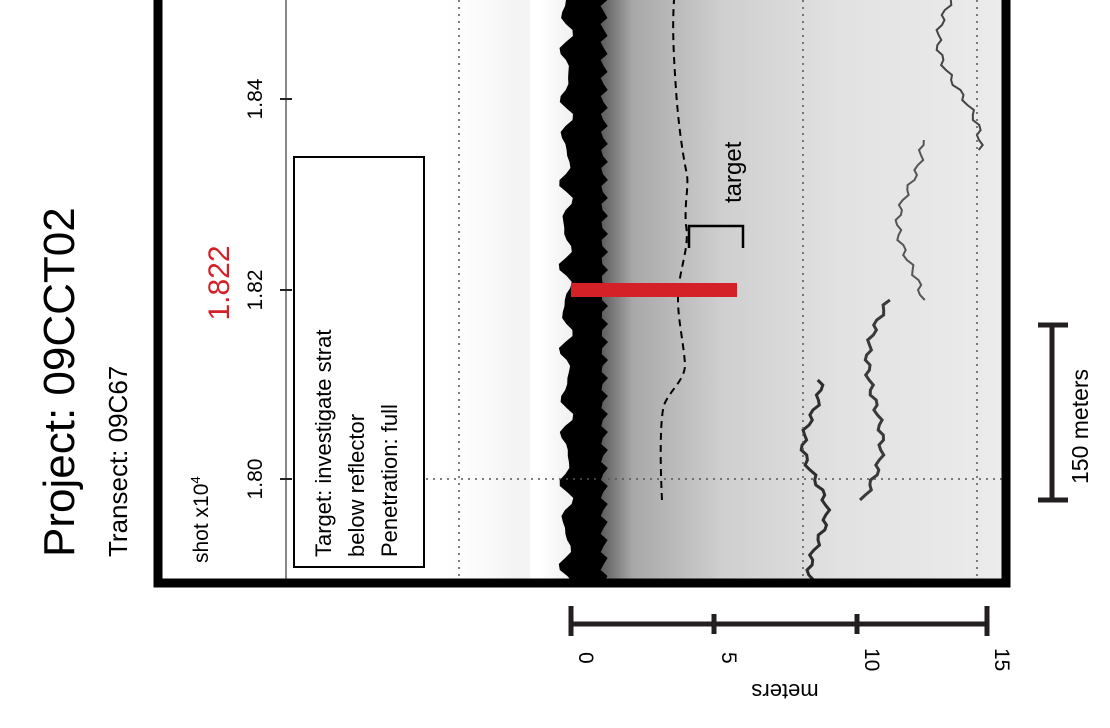 Image resolution: width=1110 pixels, height=728 pixels. What do you see at coordinates (389, 480) in the screenshot?
I see `annotation-line: Penetration: full` at bounding box center [389, 480].